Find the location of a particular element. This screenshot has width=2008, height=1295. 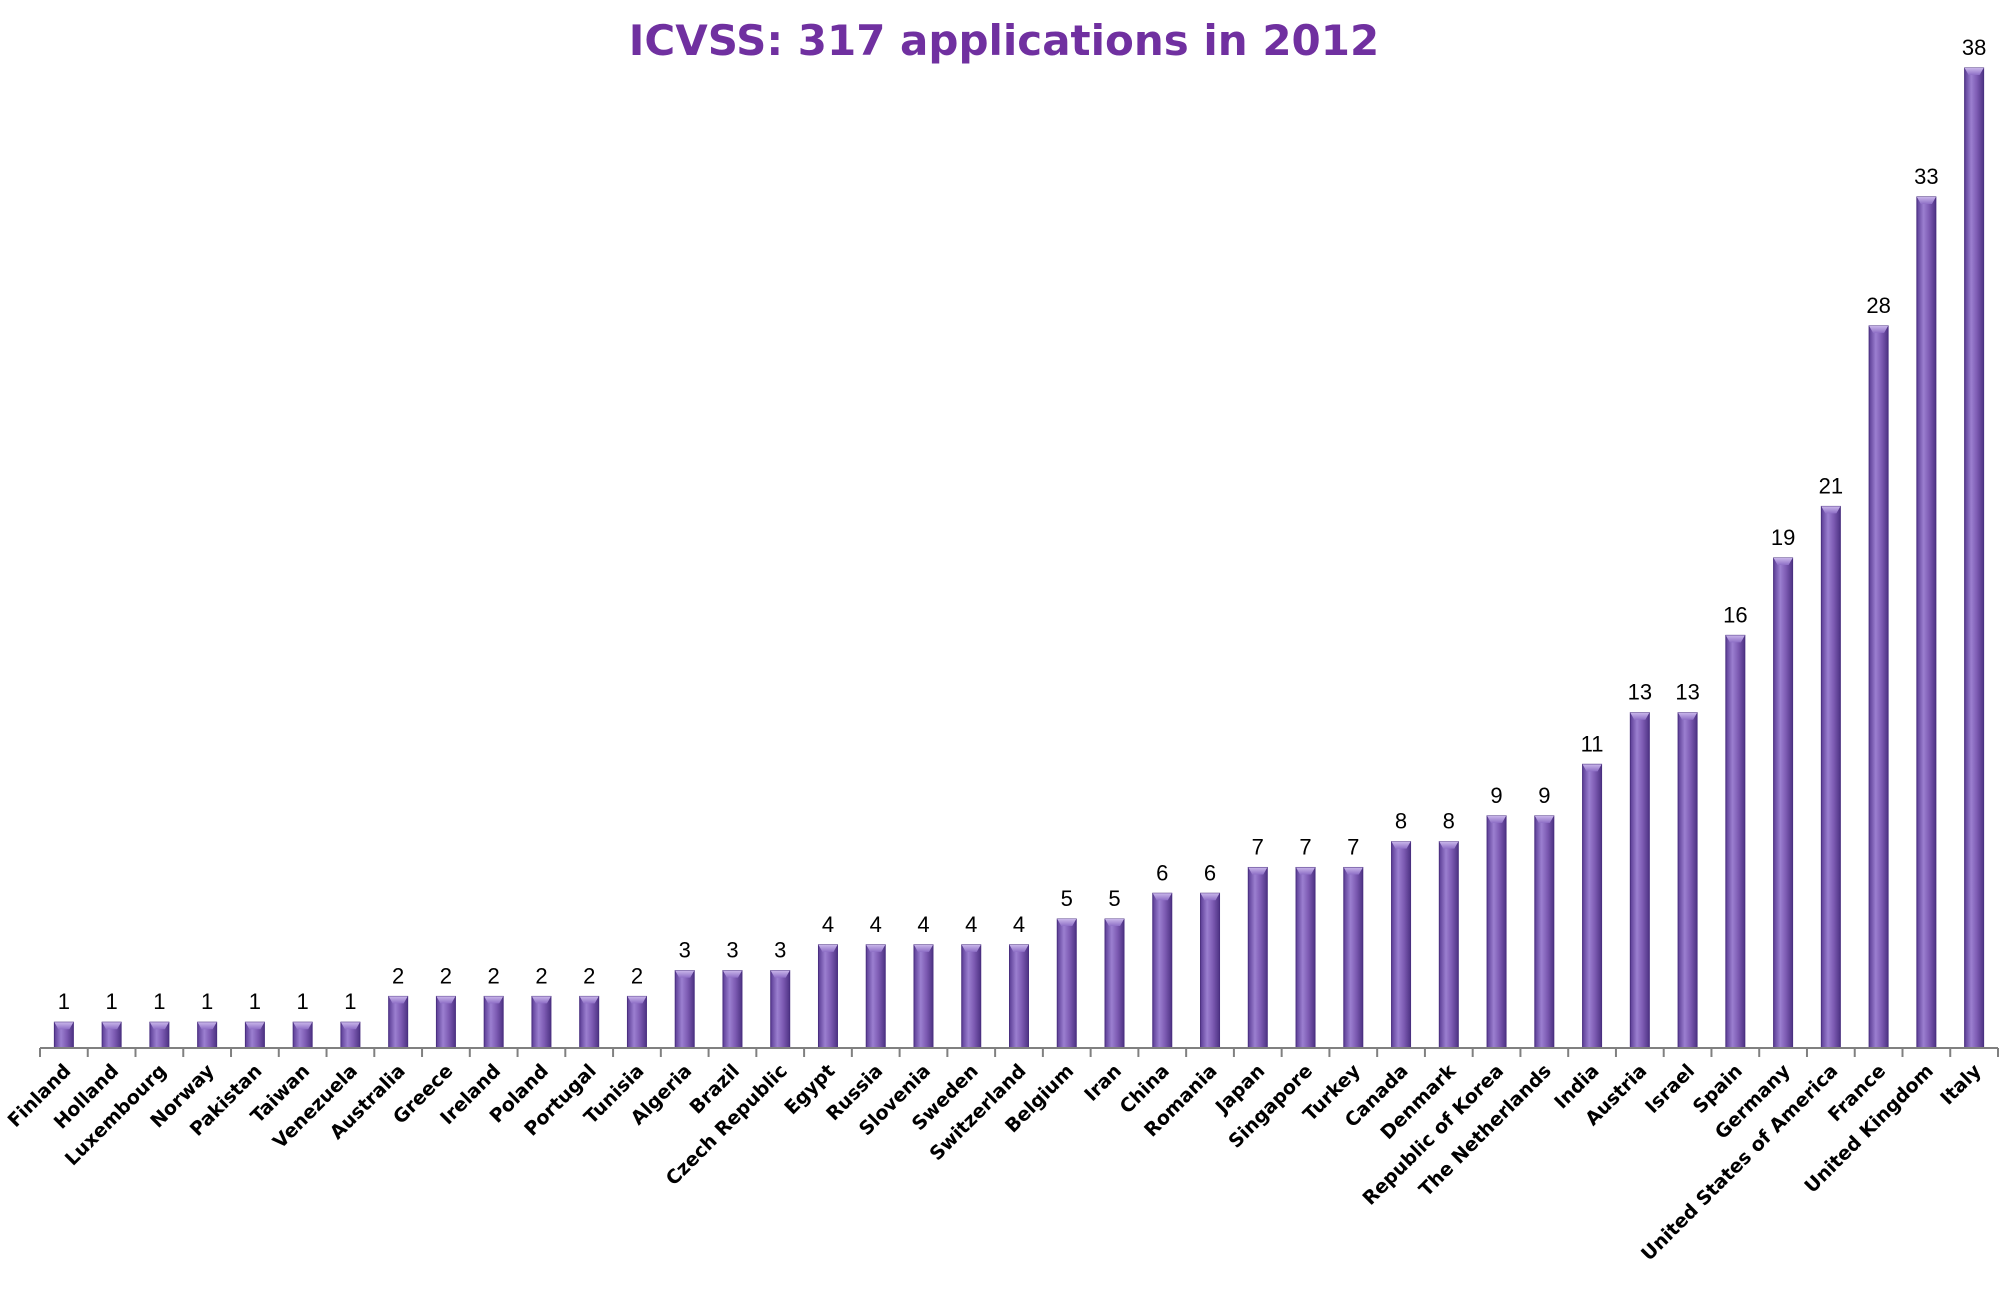

data-label: 33 is located at coordinates (1926, 176).